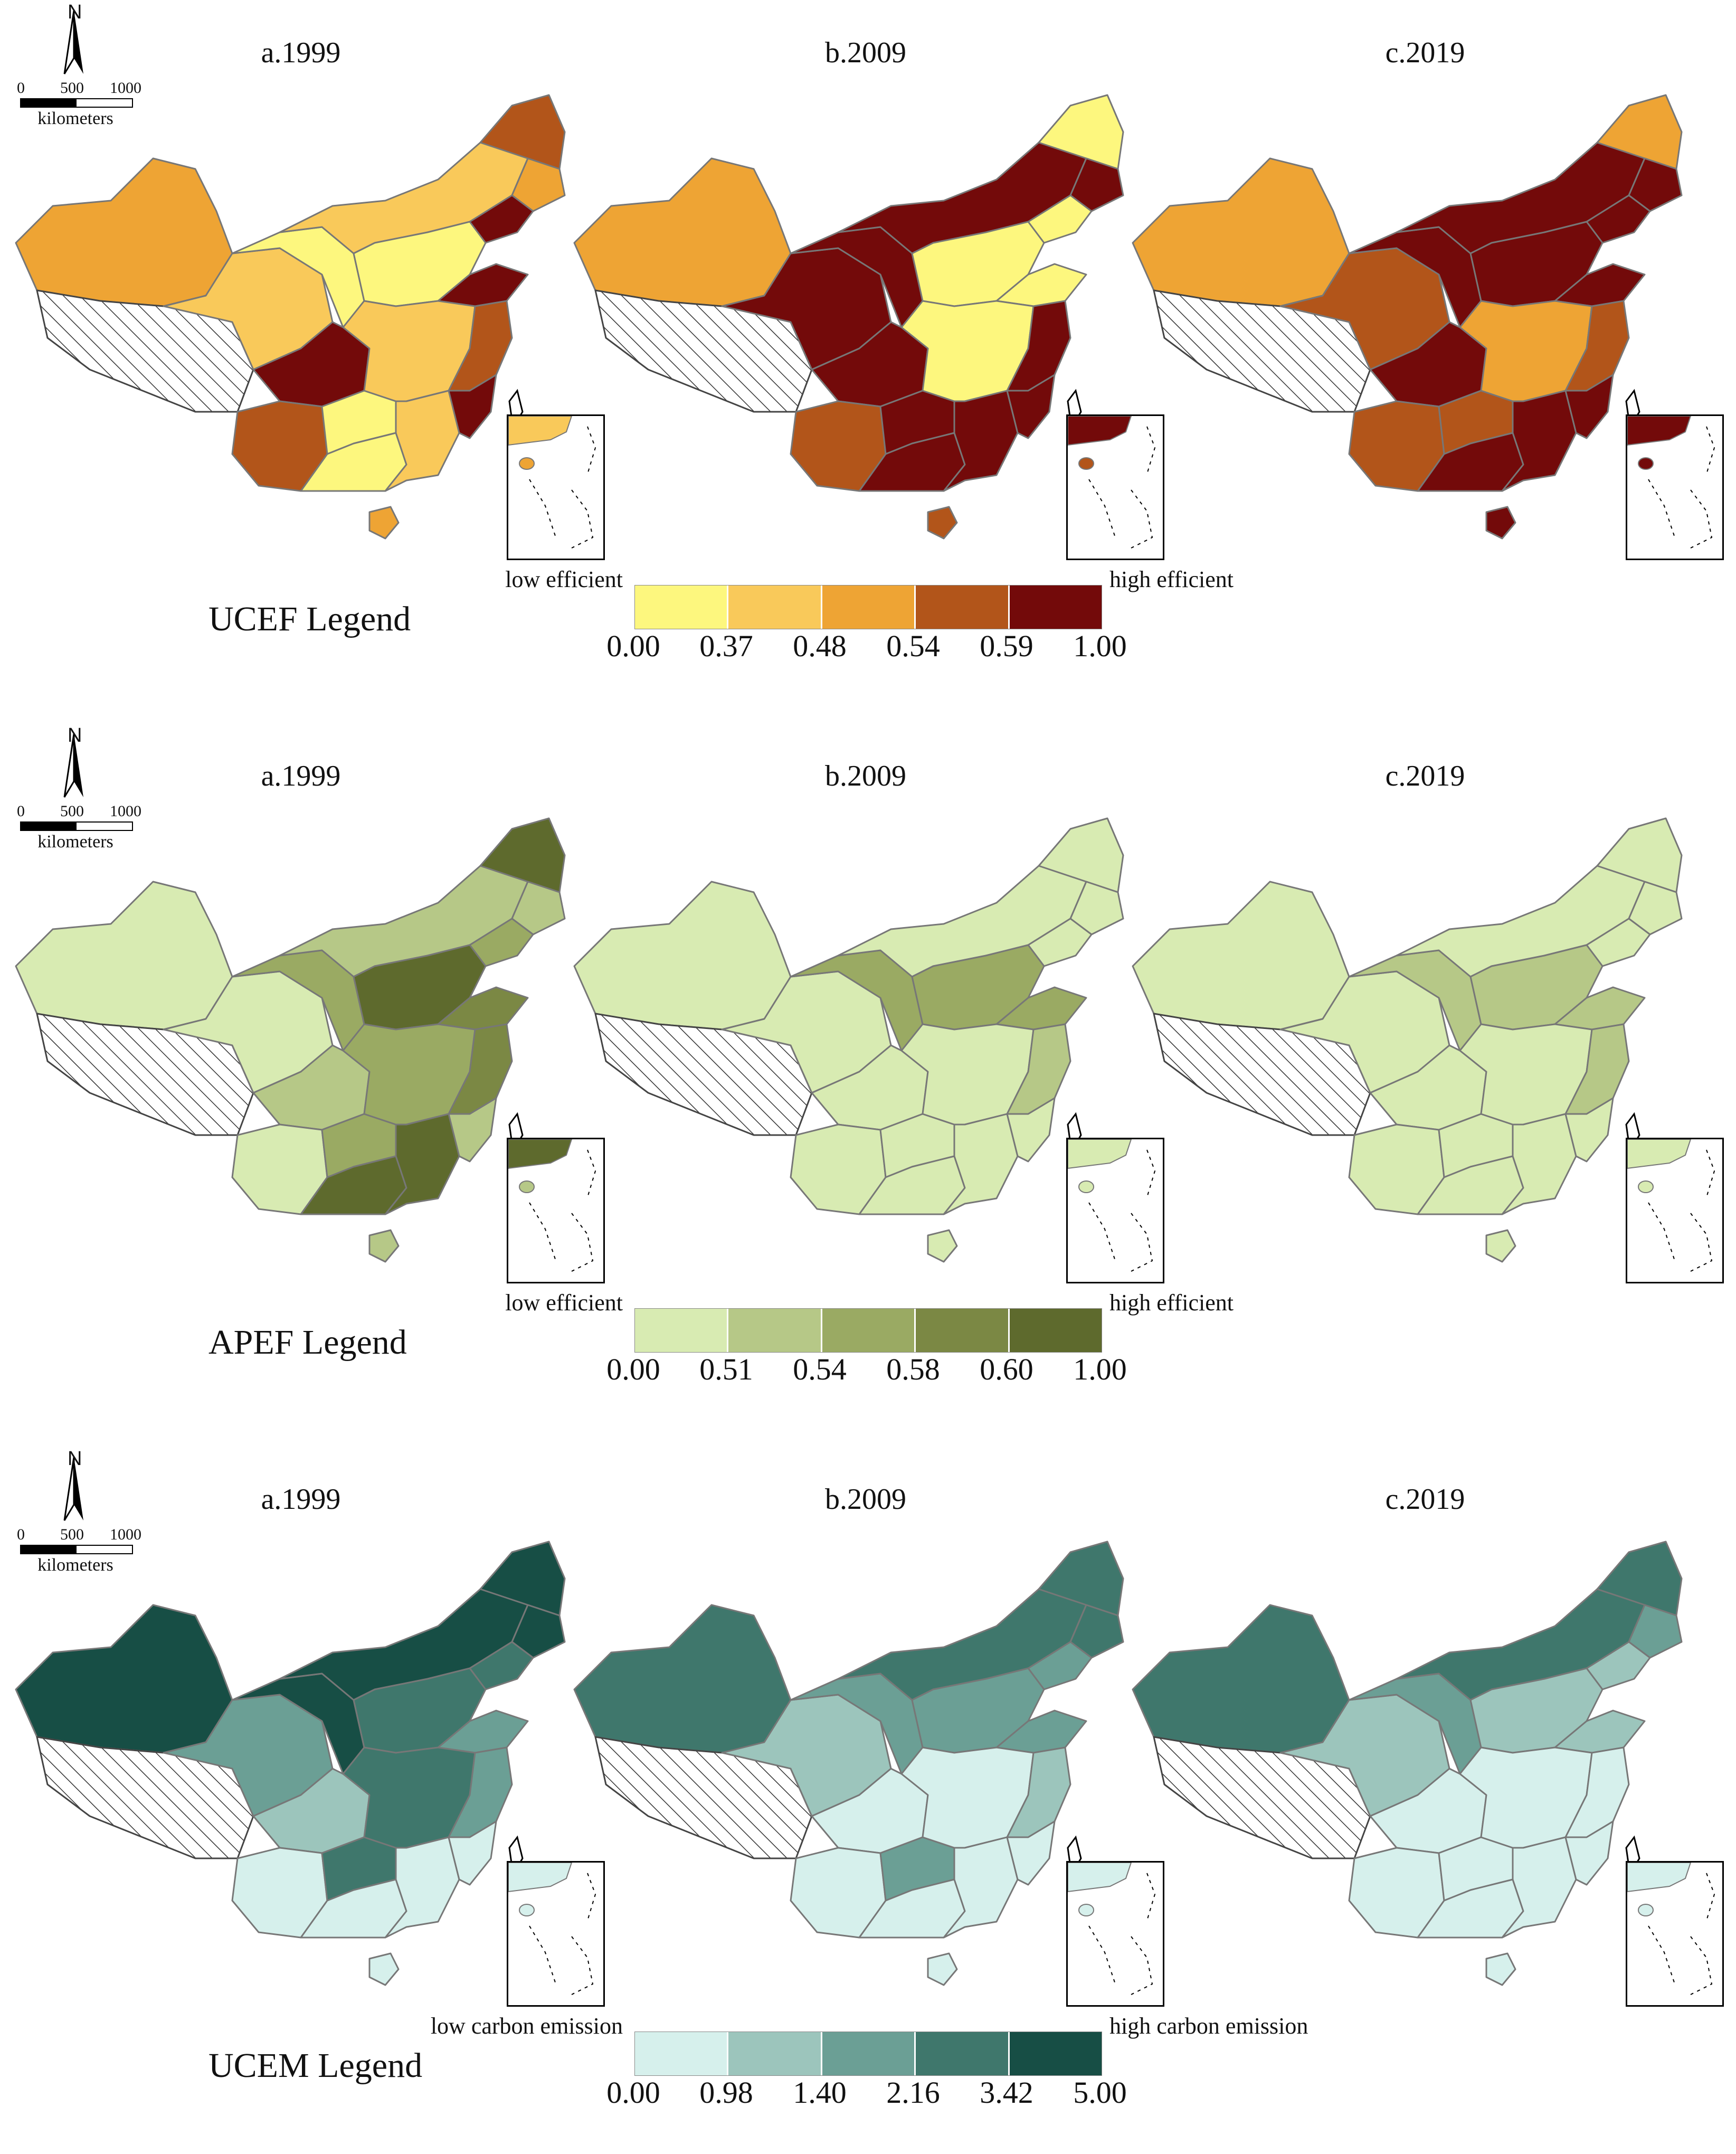 Image resolution: width=1736 pixels, height=2154 pixels. I want to click on legend-ticks: 0.00 0.98 1.40 2.16 3.42 5.00, so click(870, 2093).